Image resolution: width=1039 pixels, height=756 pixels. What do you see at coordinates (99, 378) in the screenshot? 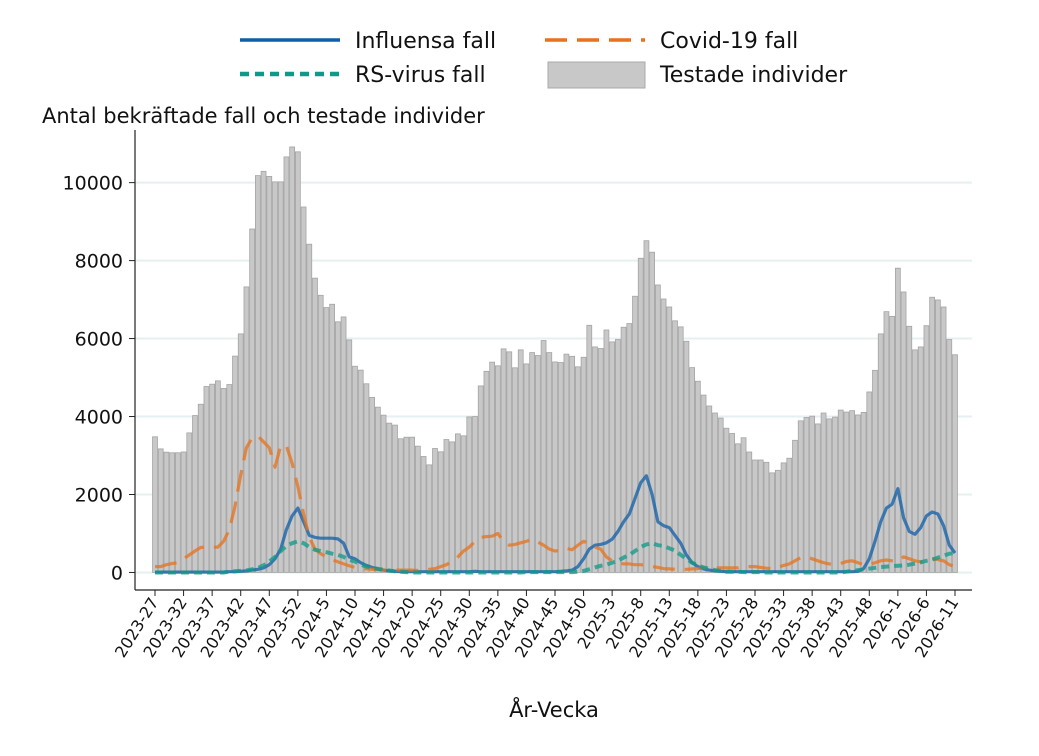
I see `y-axis-ticks: 0 2000 4000 6000 8000 10000` at bounding box center [99, 378].